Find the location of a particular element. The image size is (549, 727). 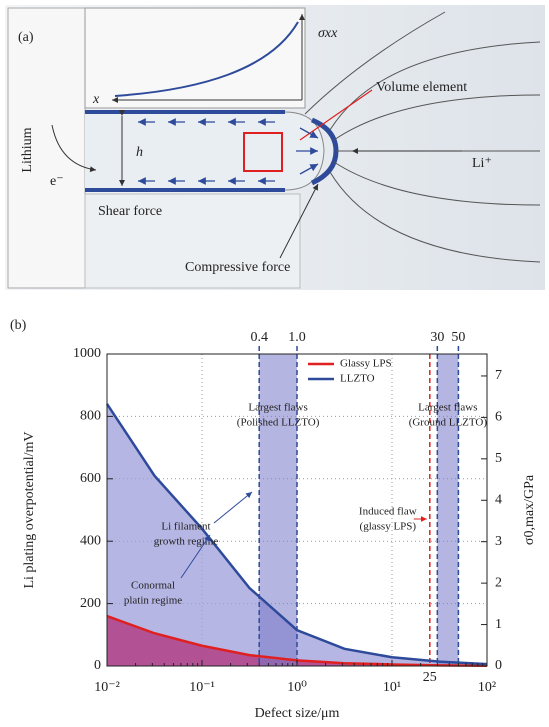

y2-tick-label: 1 is located at coordinates (498, 624).